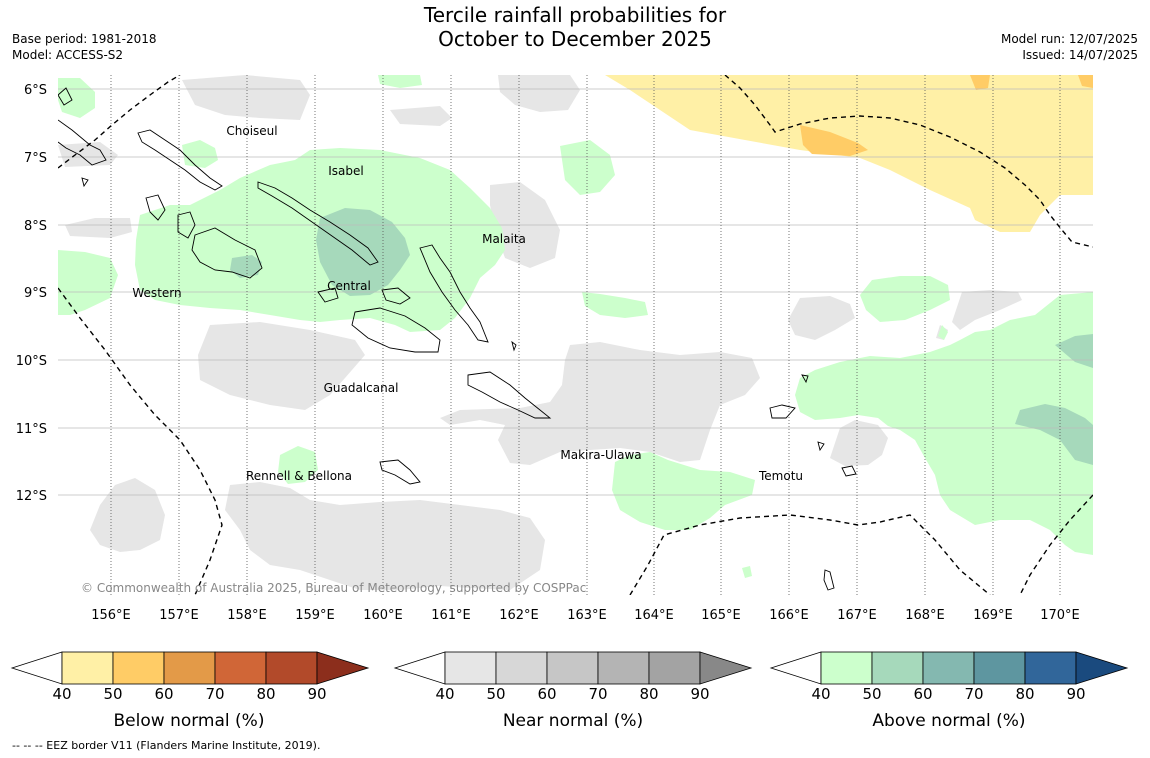 This screenshot has width=1150, height=758. Describe the element at coordinates (654, 615) in the screenshot. I see `lon-label: 164°E` at that location.